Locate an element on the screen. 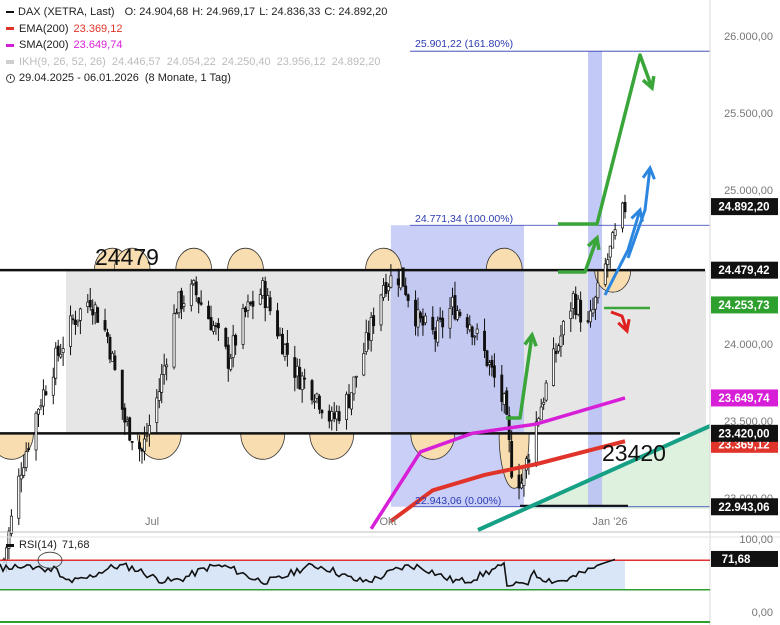 The height and width of the screenshot is (625, 780). fib-base-label: 22.943,06 (0.00%) is located at coordinates (458, 501).